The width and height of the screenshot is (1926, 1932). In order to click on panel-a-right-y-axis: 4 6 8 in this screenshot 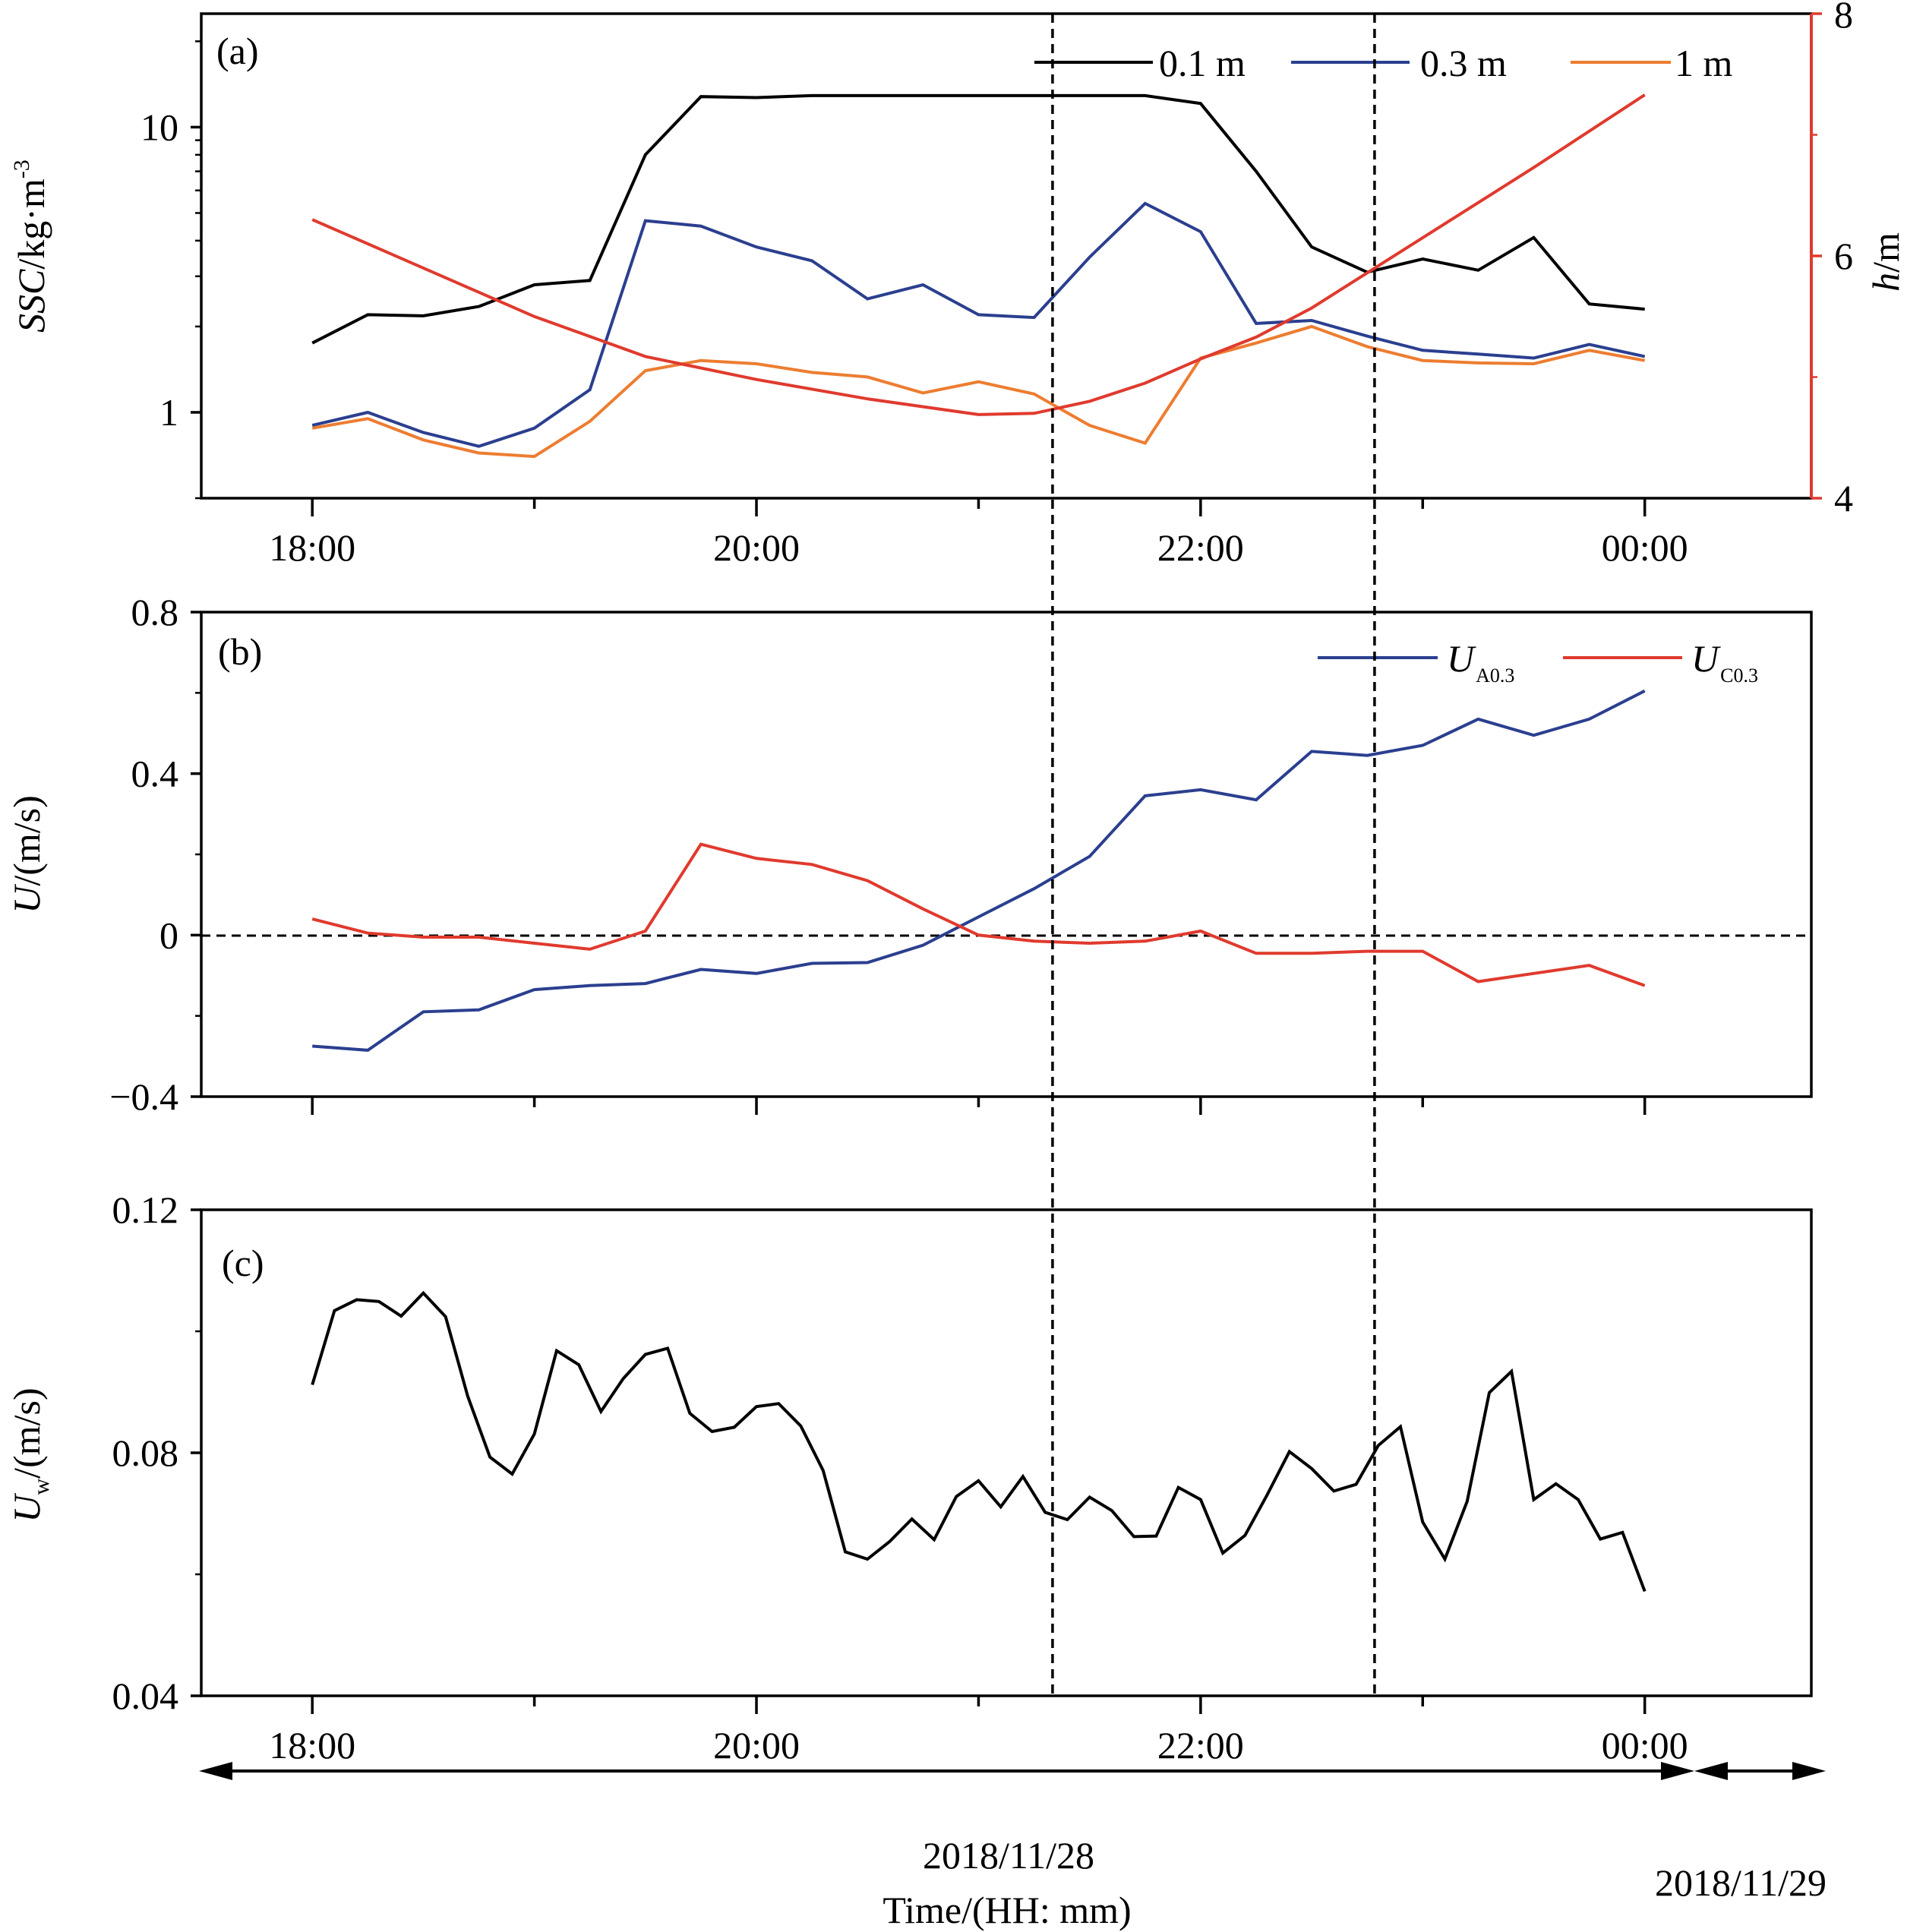, I will do `click(1832, 259)`.